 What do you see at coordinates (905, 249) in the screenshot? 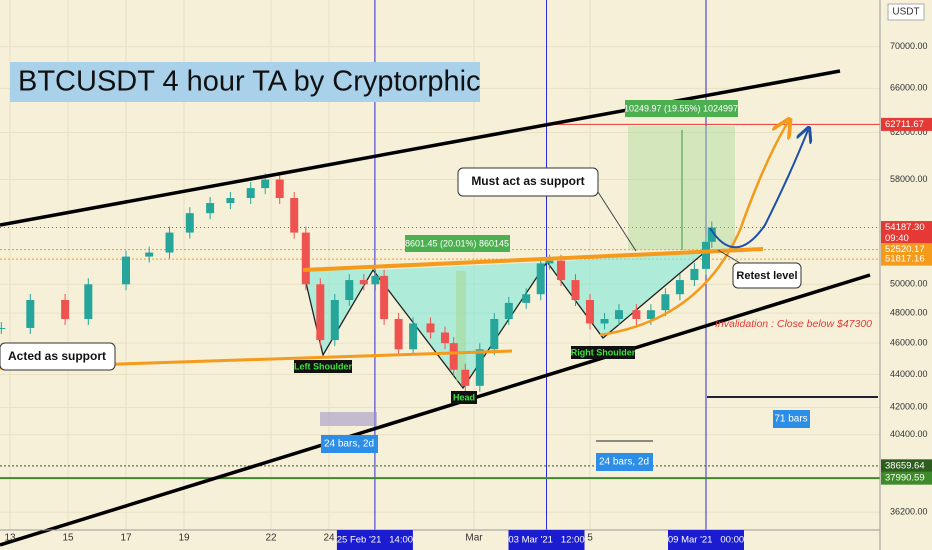
I see `price-label: 52520.17` at bounding box center [905, 249].